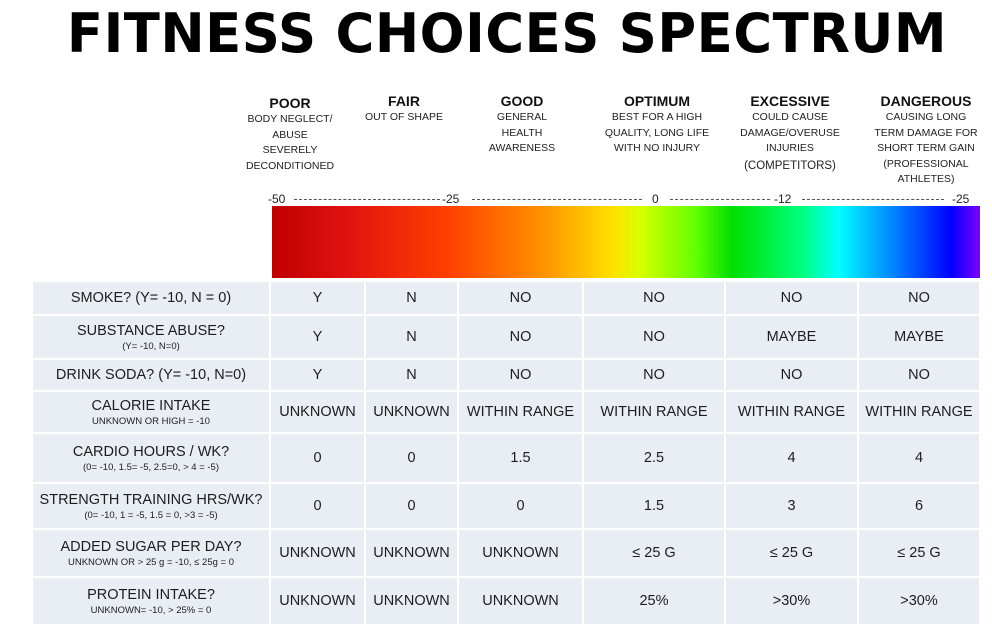  Describe the element at coordinates (522, 101) in the screenshot. I see `category-name: GOOD` at that location.